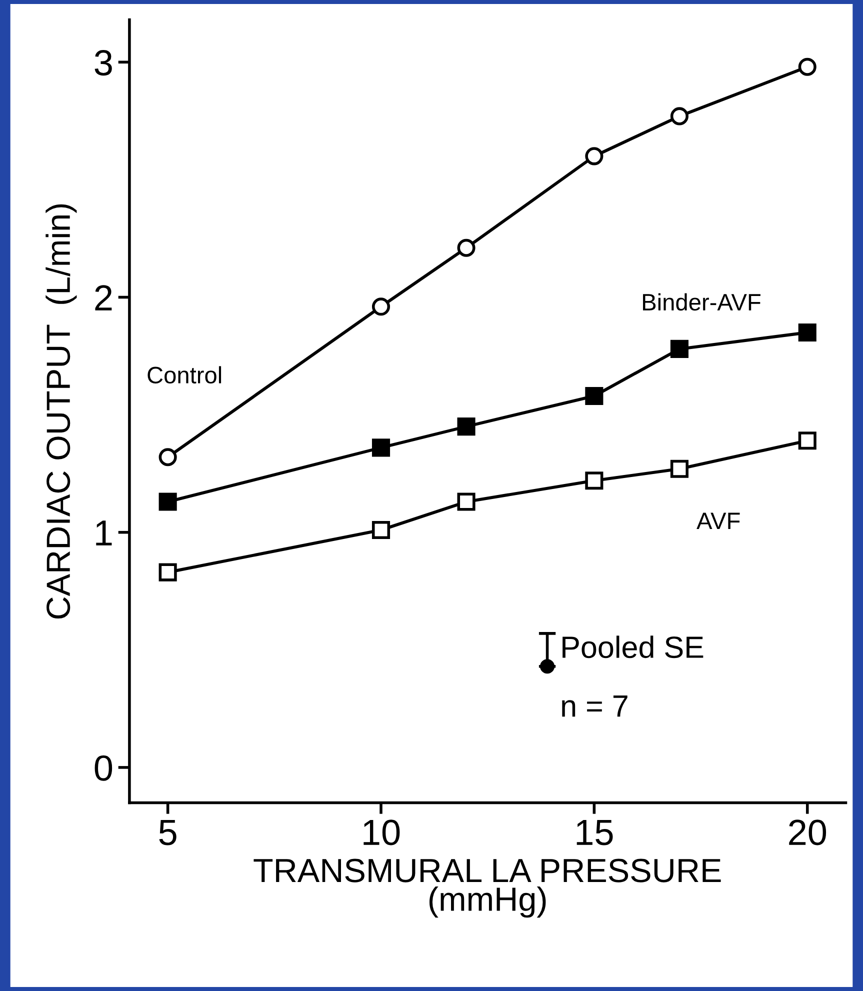  What do you see at coordinates (167, 833) in the screenshot?
I see `x-tick-label: 5` at bounding box center [167, 833].